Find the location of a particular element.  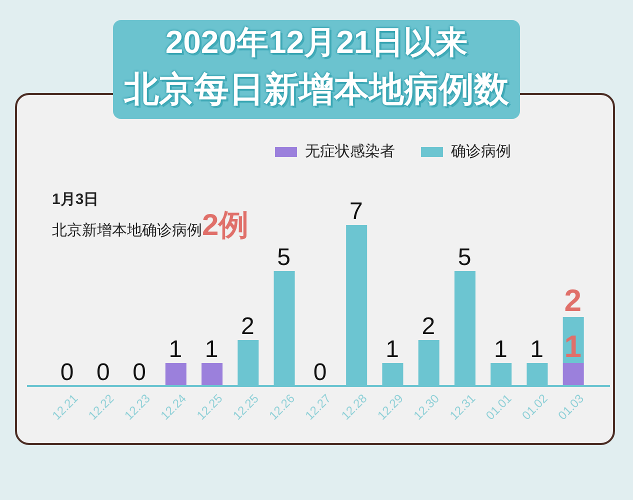

legend-label: 无症状感染者 is located at coordinates (350, 151).